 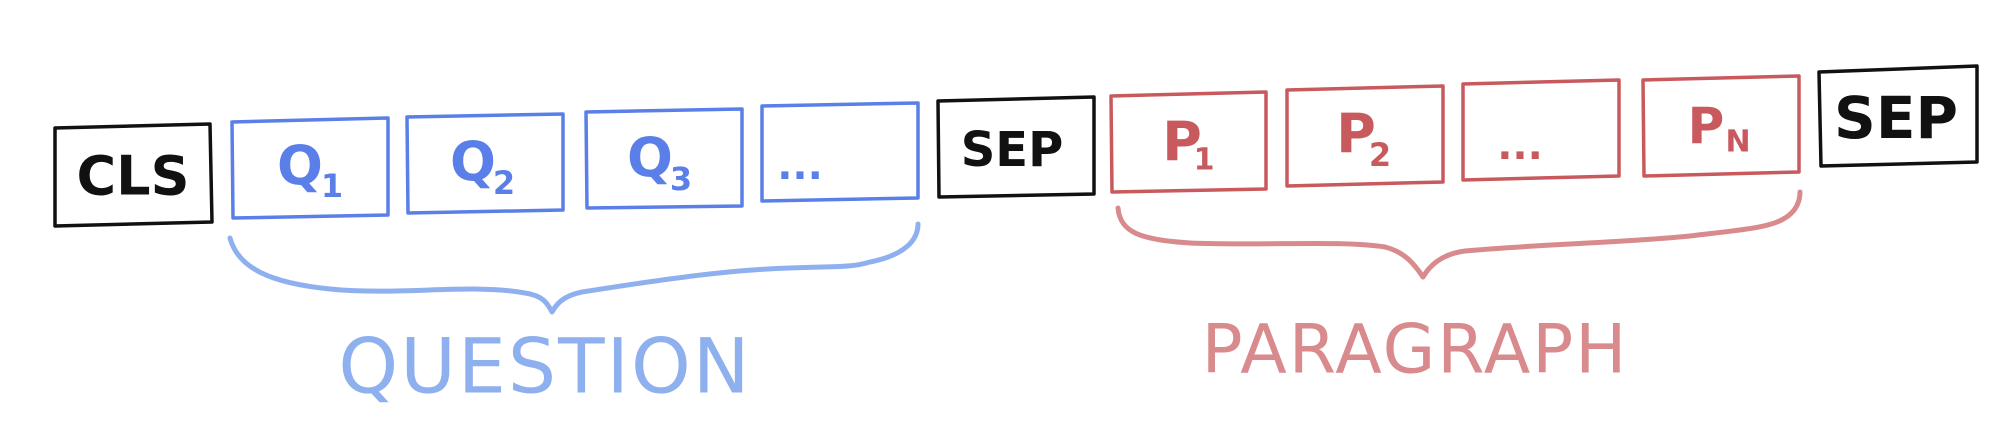 I want to click on token-sep-2-box, so click(x=1898, y=116).